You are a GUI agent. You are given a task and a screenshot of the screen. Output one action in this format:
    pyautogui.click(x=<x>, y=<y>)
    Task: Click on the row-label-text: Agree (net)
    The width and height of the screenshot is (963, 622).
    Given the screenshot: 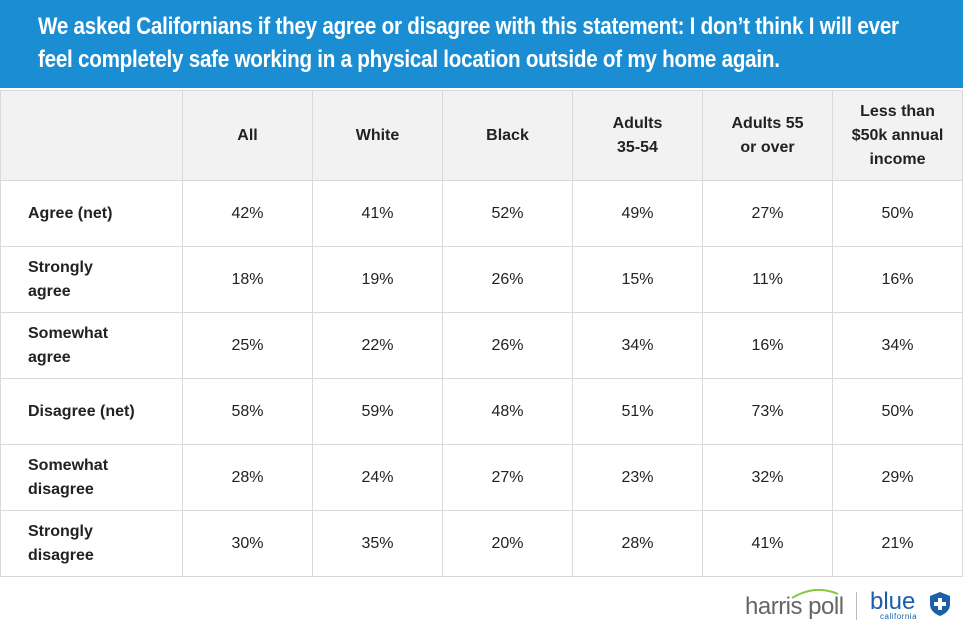 What is the action you would take?
    pyautogui.click(x=70, y=213)
    